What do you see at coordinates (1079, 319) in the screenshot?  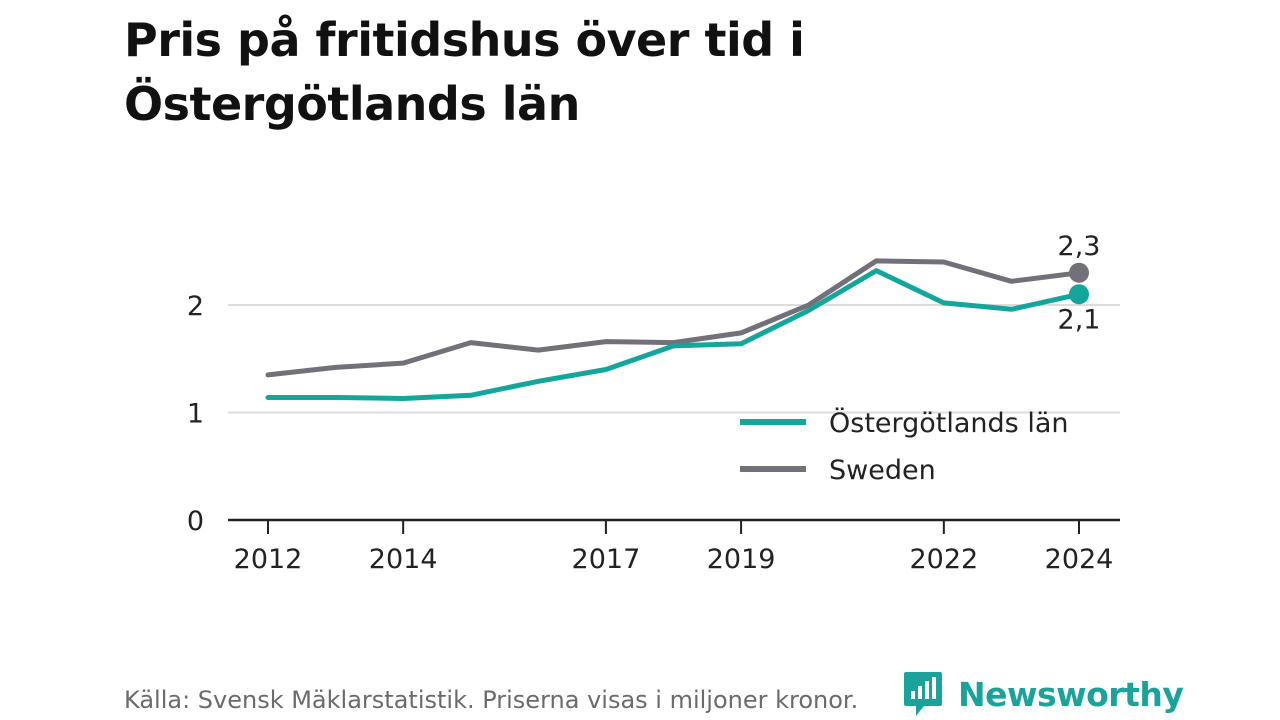 I see `data-label: 2,1` at bounding box center [1079, 319].